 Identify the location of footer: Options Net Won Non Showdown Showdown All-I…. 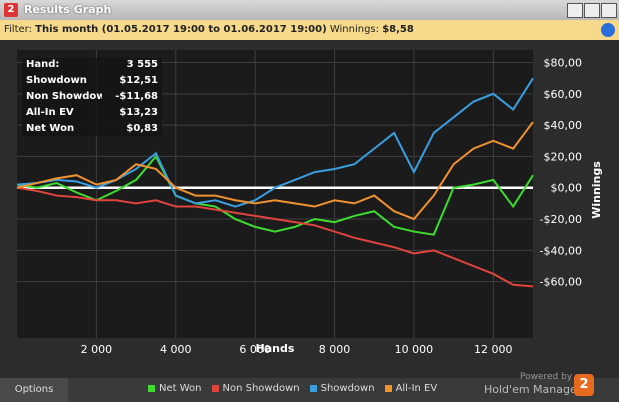
(309, 387).